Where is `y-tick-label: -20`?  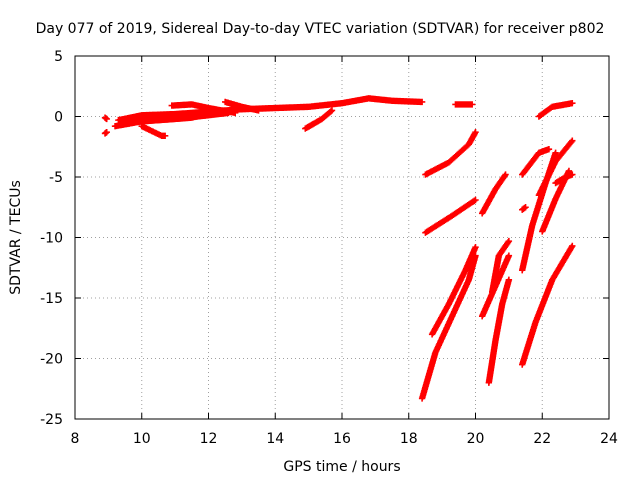
y-tick-label: -20 is located at coordinates (51, 360).